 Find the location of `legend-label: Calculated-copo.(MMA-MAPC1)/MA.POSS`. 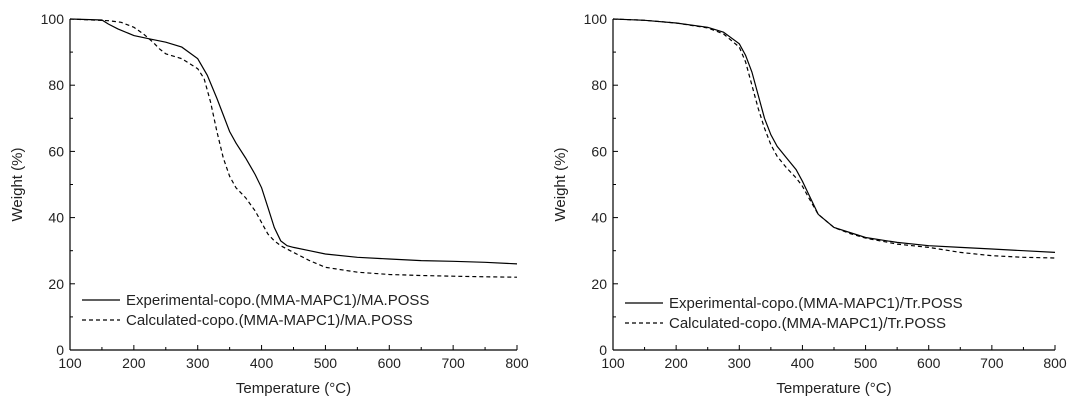

legend-label: Calculated-copo.(MMA-MAPC1)/MA.POSS is located at coordinates (269, 320).